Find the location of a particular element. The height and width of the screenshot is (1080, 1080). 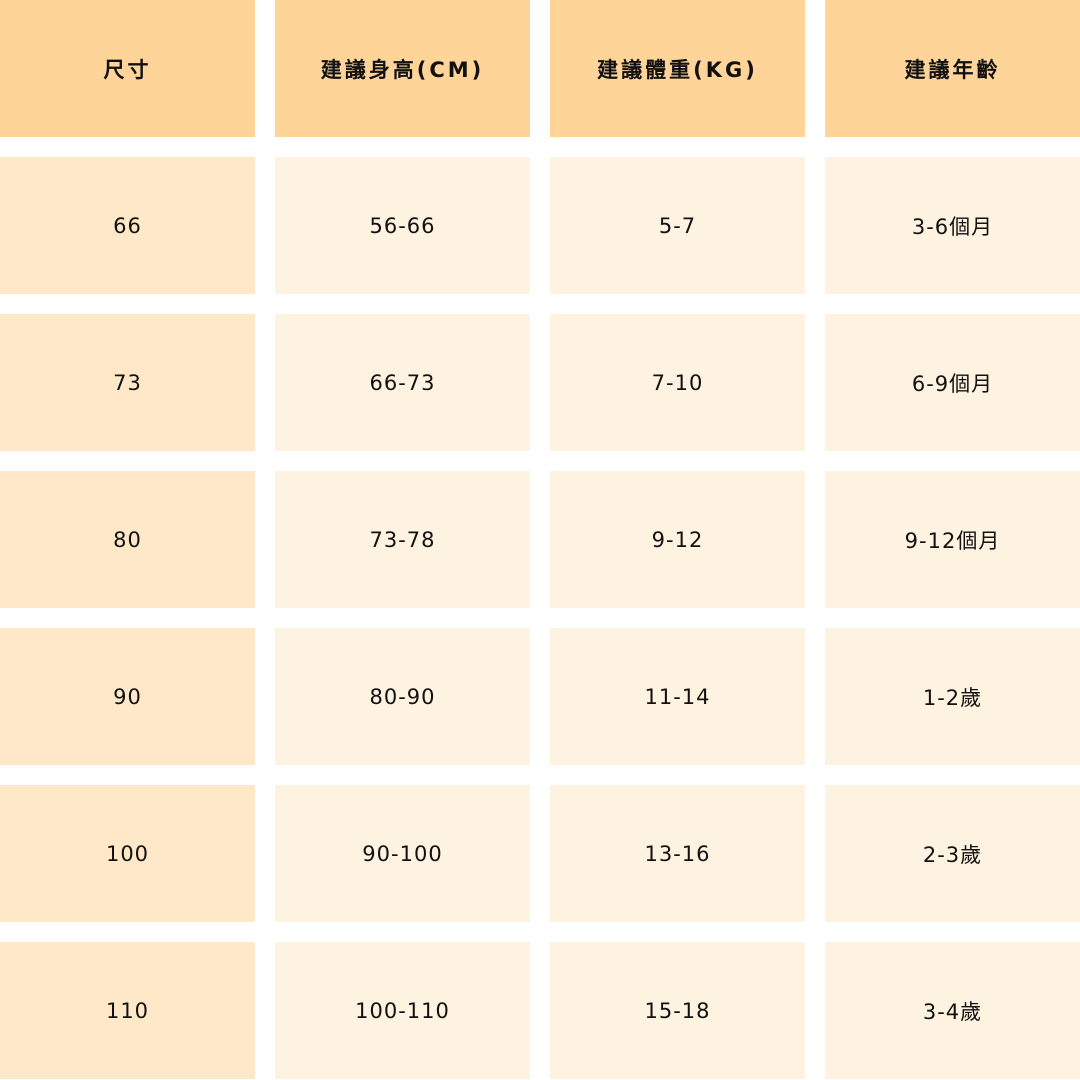

cell-age: 6-9個月 is located at coordinates (952, 382).